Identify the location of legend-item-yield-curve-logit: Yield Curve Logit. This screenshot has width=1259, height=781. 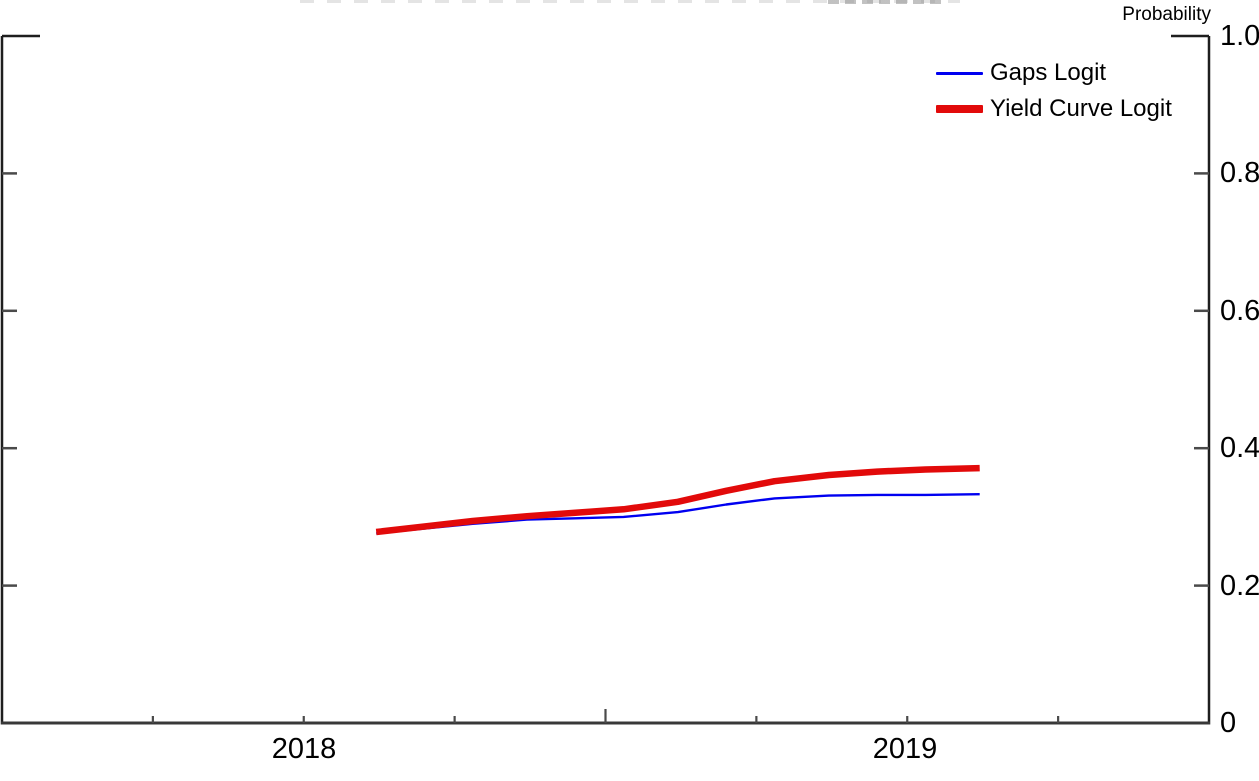
(1054, 109).